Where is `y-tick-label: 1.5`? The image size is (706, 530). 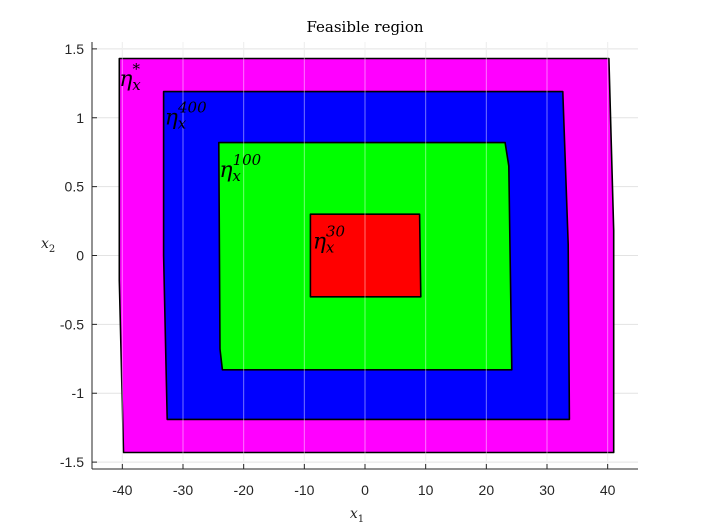 y-tick-label: 1.5 is located at coordinates (75, 49).